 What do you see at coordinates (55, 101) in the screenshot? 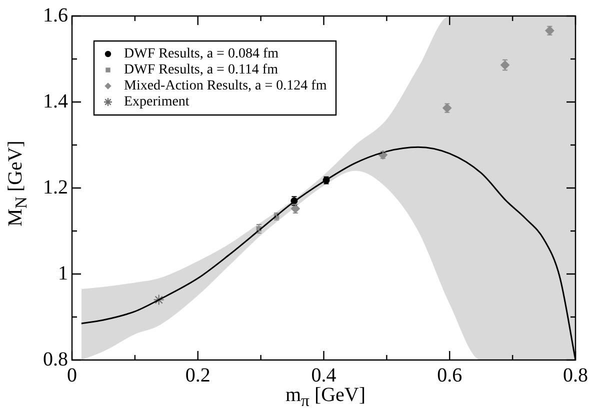
I see `y-tick-label: 1.4` at bounding box center [55, 101].